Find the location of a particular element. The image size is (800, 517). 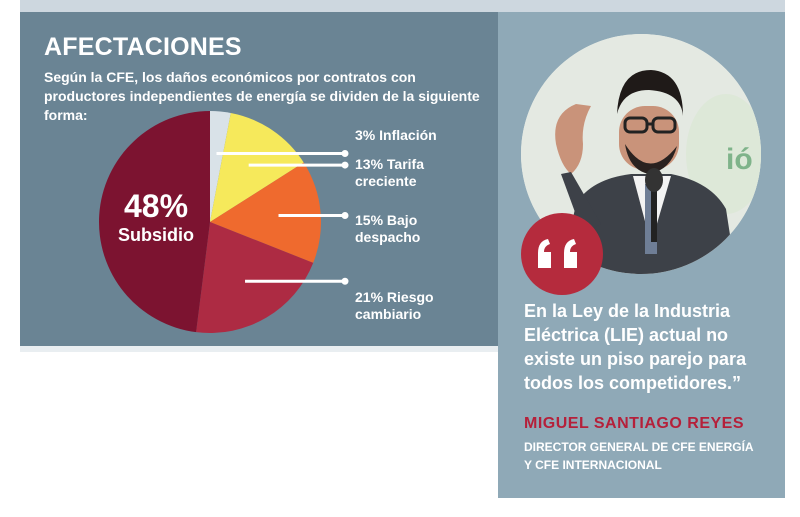

slice-label-tarifa: 13% Tarifa creciente is located at coordinates (389, 173).